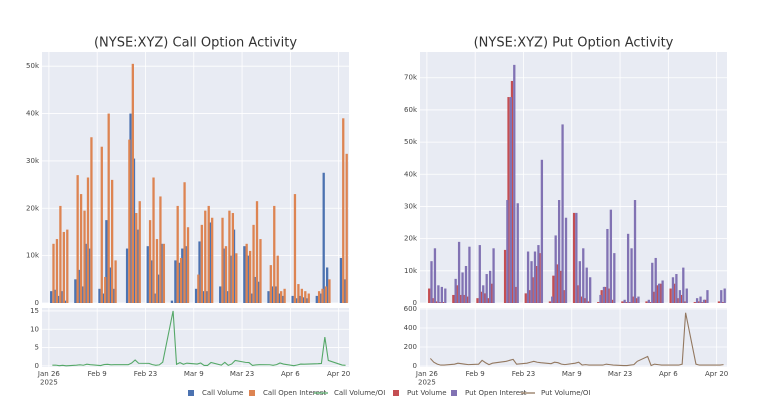 The height and width of the screenshot is (410, 768). I want to click on legend-label: Put Volume, so click(427, 393).